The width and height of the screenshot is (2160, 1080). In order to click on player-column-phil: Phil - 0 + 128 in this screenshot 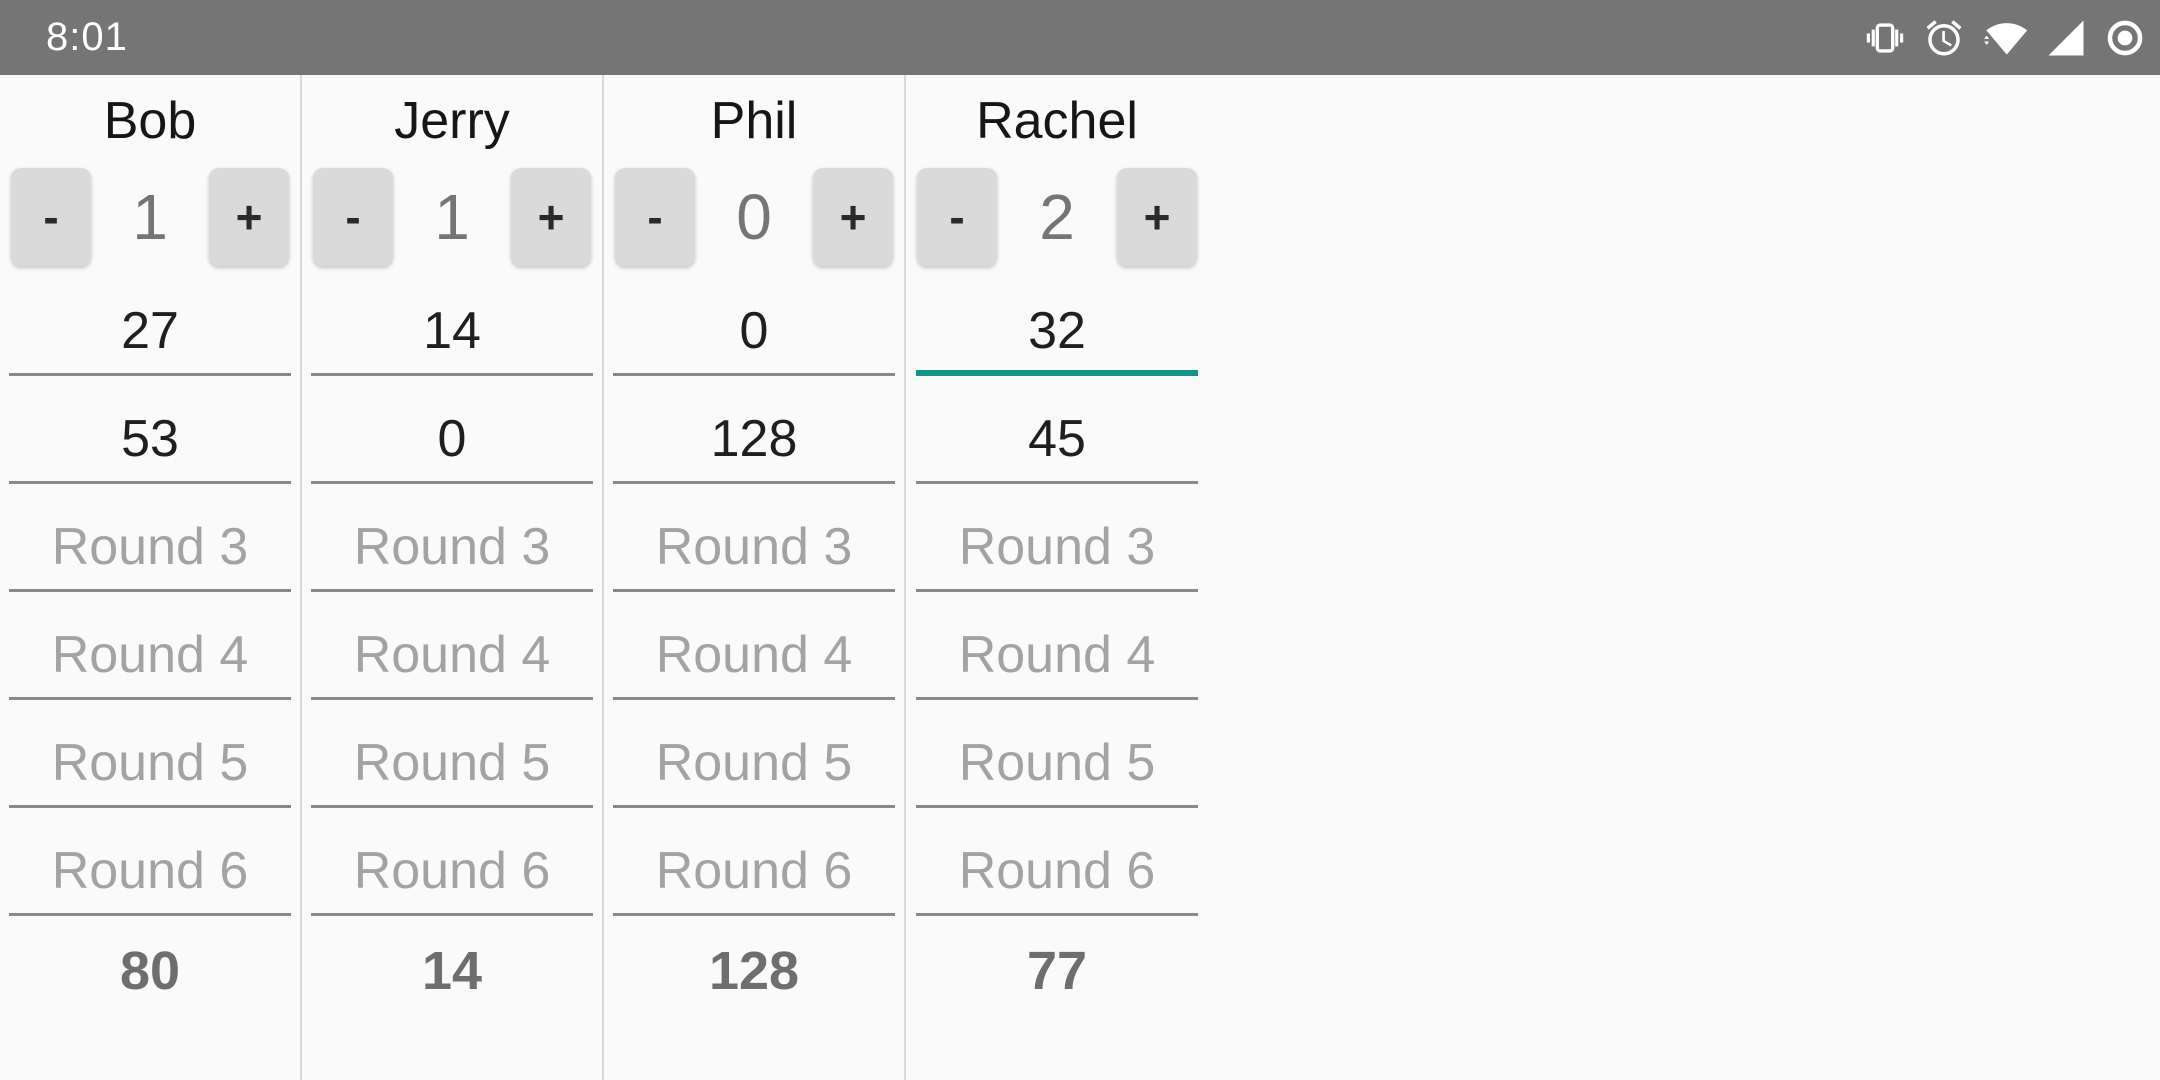, I will do `click(755, 577)`.